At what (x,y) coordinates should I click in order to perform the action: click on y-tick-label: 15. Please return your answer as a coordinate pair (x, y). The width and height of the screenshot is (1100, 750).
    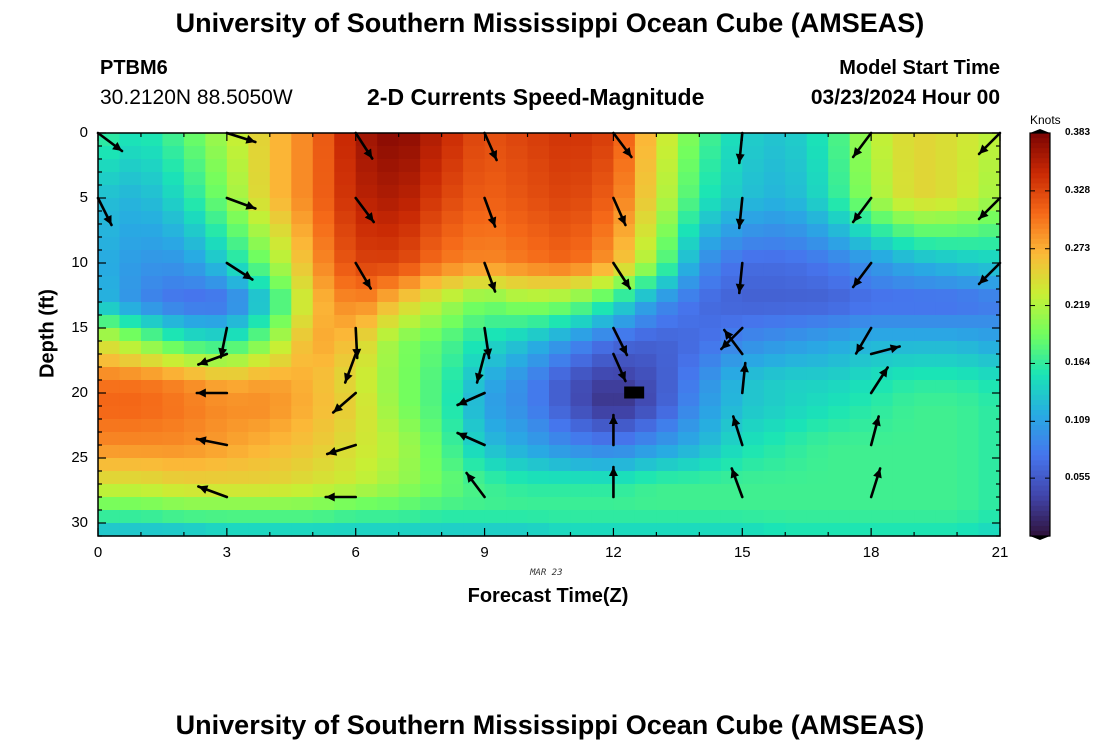
    Looking at the image, I should click on (79, 327).